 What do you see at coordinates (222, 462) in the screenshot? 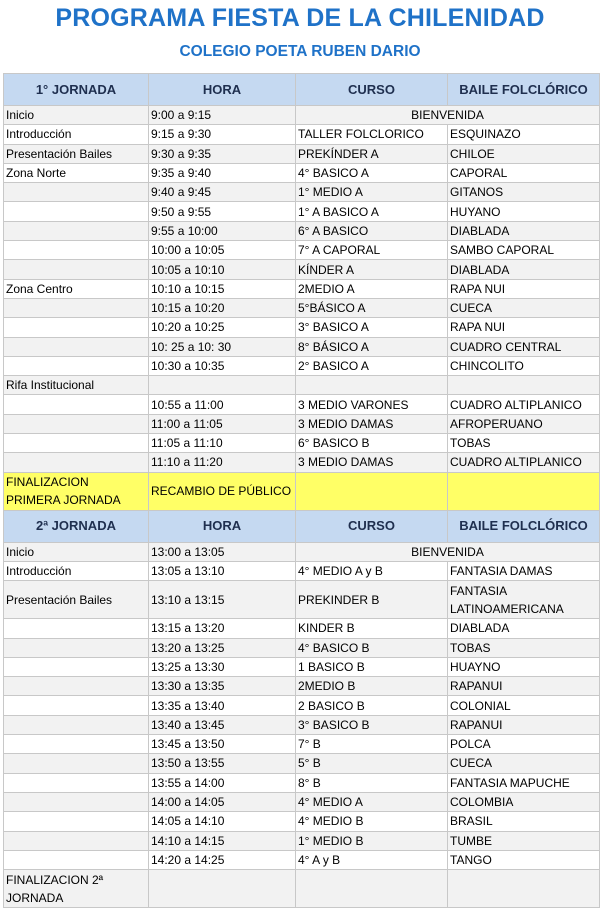
I see `cell-time: 11:10 a 11:20` at bounding box center [222, 462].